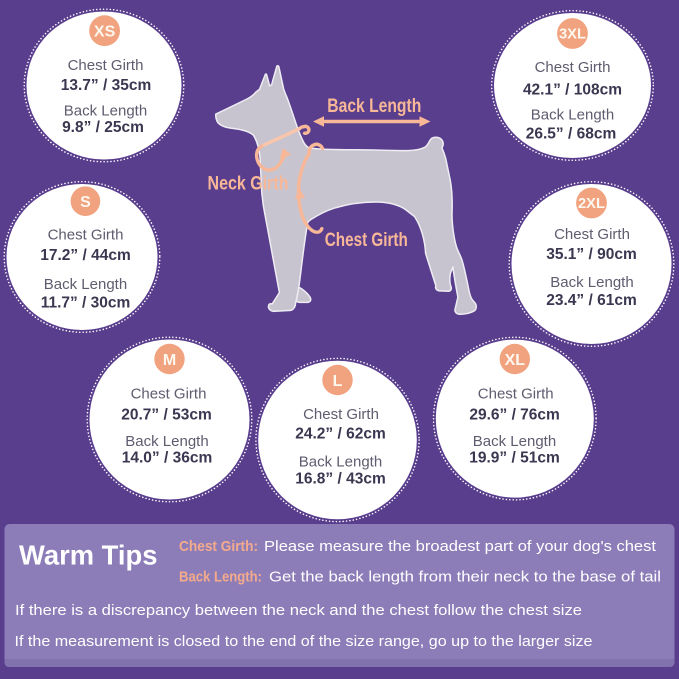 The width and height of the screenshot is (679, 679). I want to click on svg-text: 2XL, so click(591, 204).